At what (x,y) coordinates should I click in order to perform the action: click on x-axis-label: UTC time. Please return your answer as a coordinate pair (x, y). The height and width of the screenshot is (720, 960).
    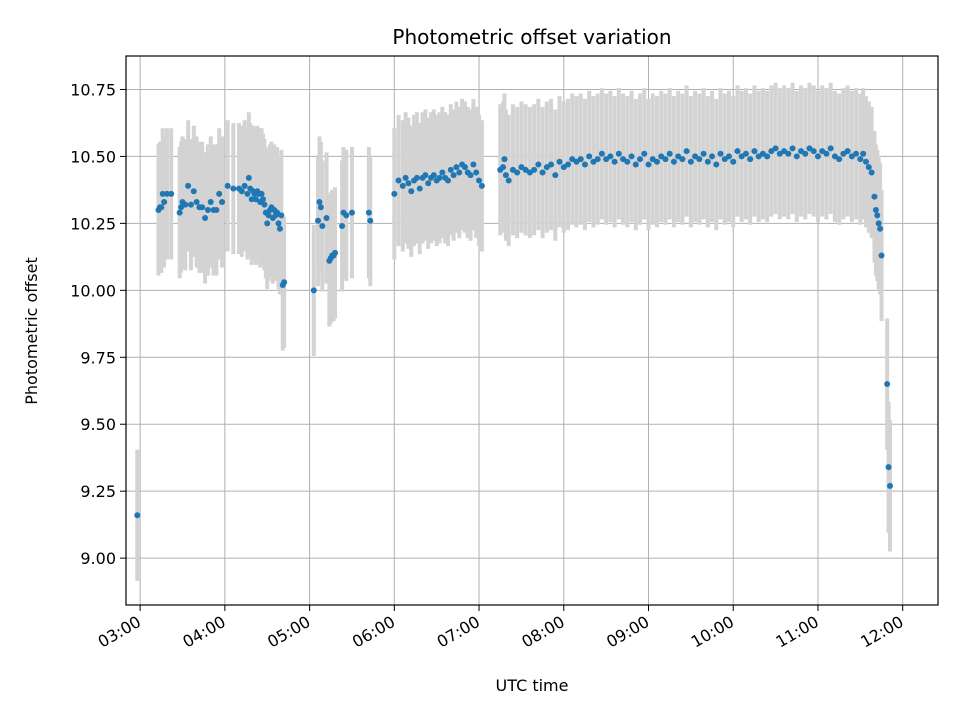
    Looking at the image, I should click on (532, 685).